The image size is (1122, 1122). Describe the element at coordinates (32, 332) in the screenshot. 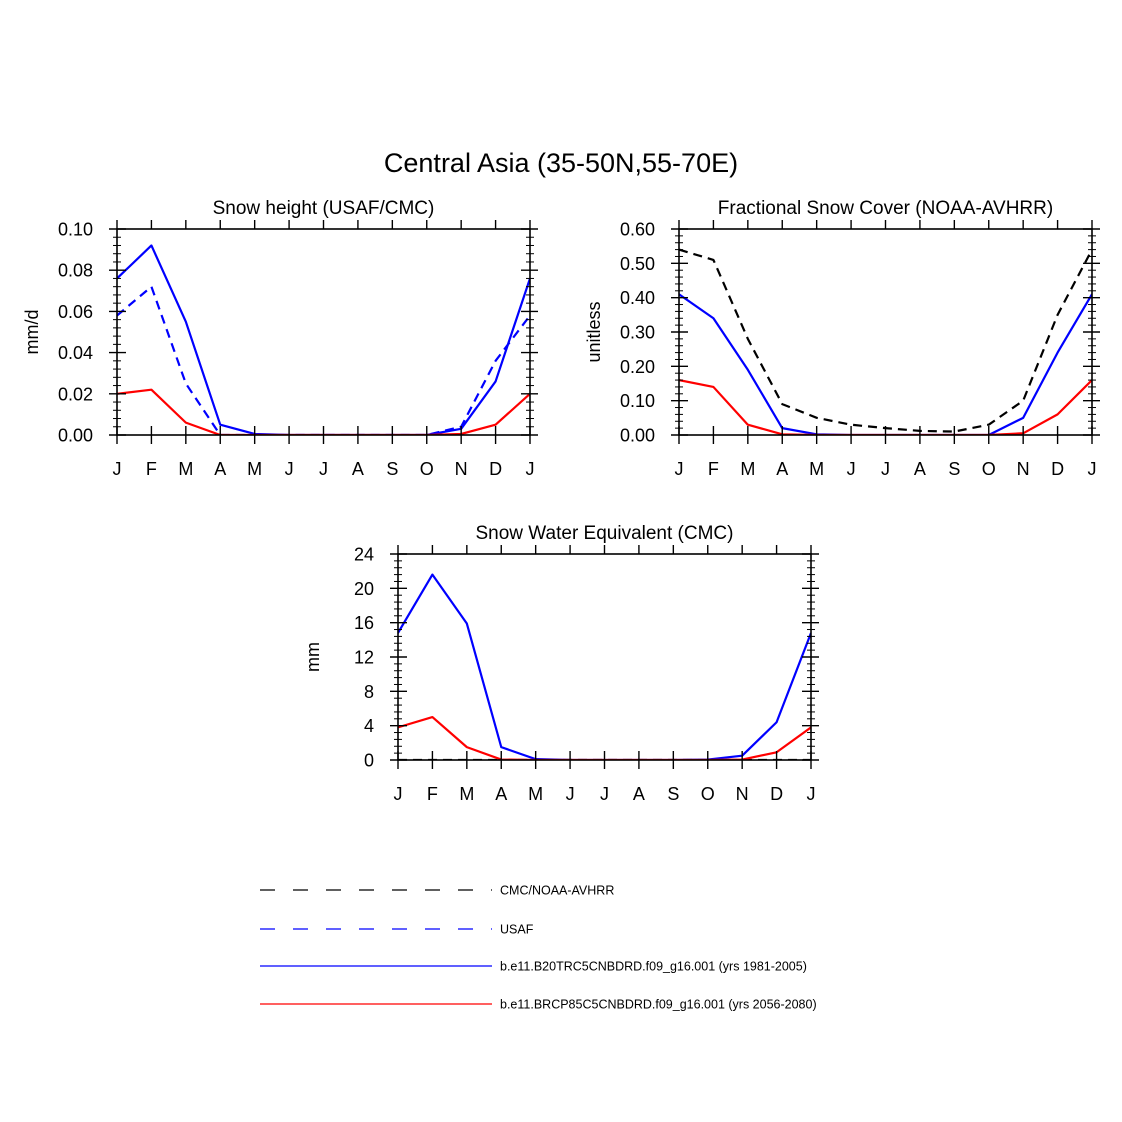

I see `panel-1-y-axis-label: mm/d` at that location.